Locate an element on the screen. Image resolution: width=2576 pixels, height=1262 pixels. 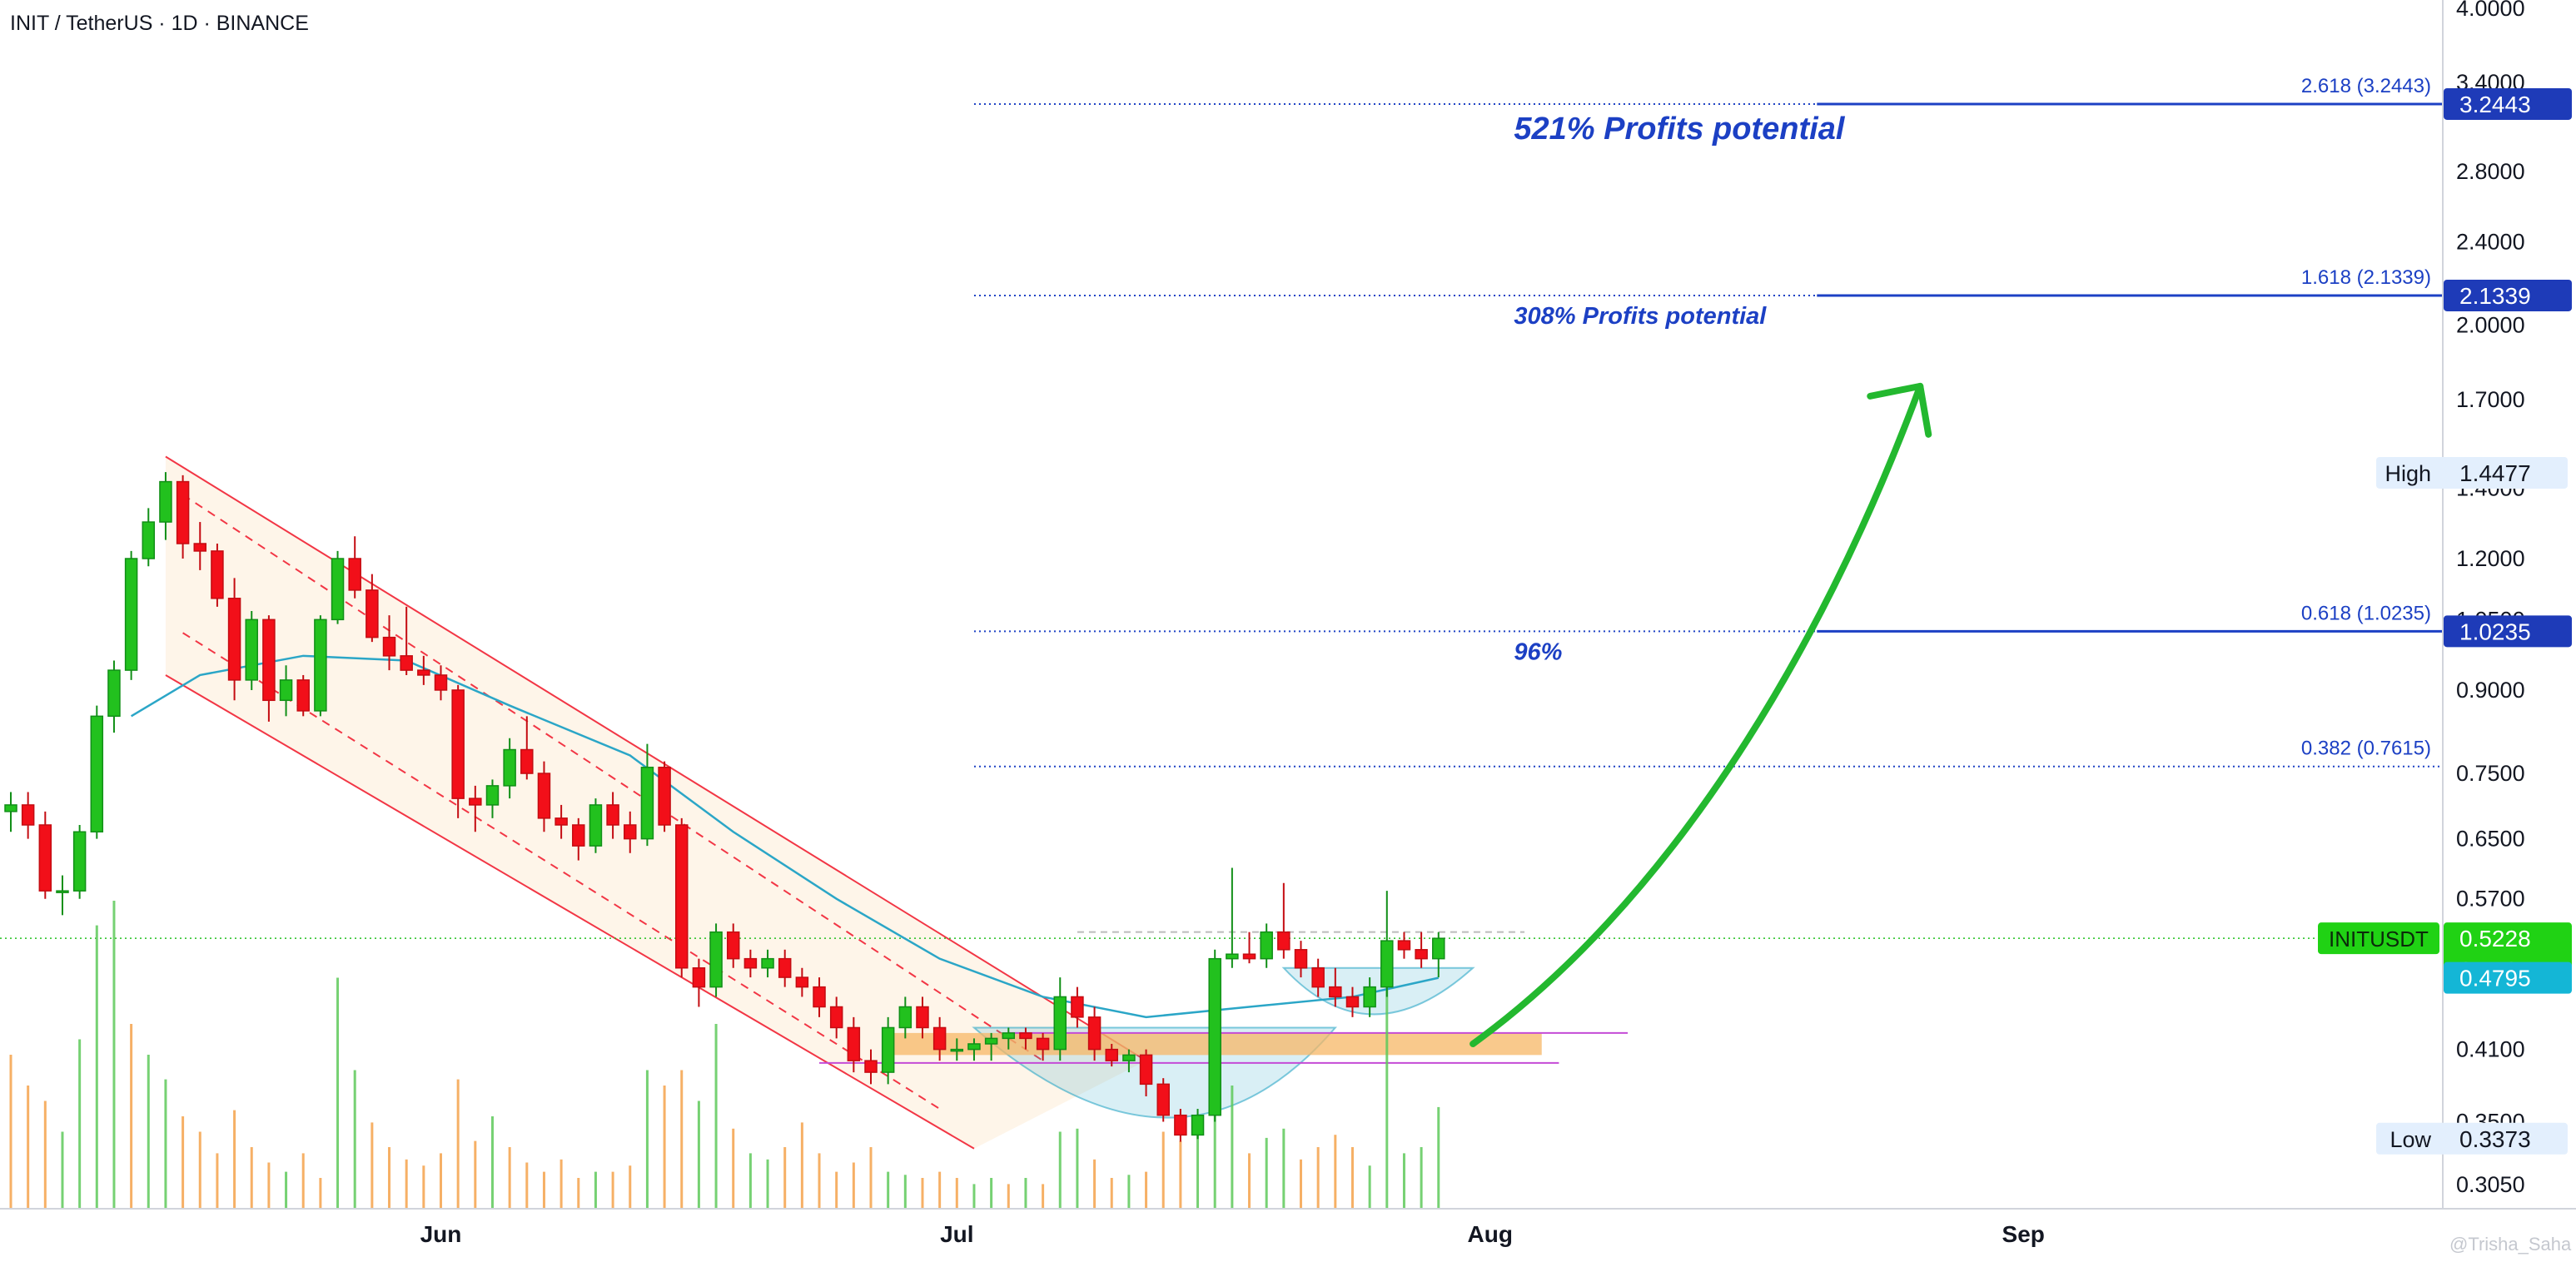
volume-bars is located at coordinates (724, 1055).